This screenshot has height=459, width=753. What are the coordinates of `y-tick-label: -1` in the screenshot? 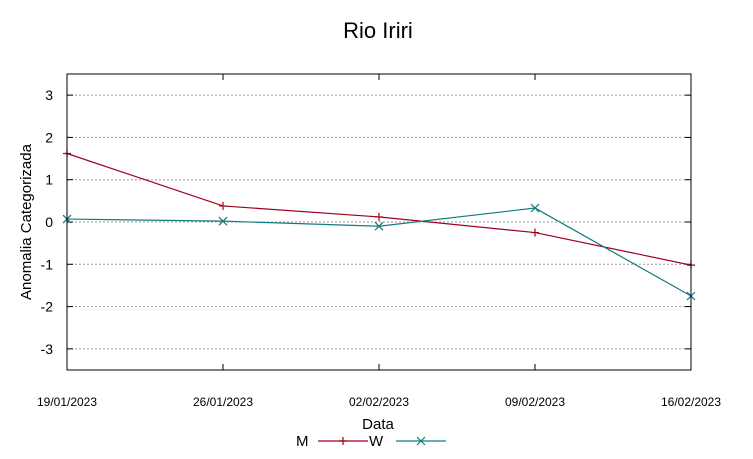 It's located at (47, 264).